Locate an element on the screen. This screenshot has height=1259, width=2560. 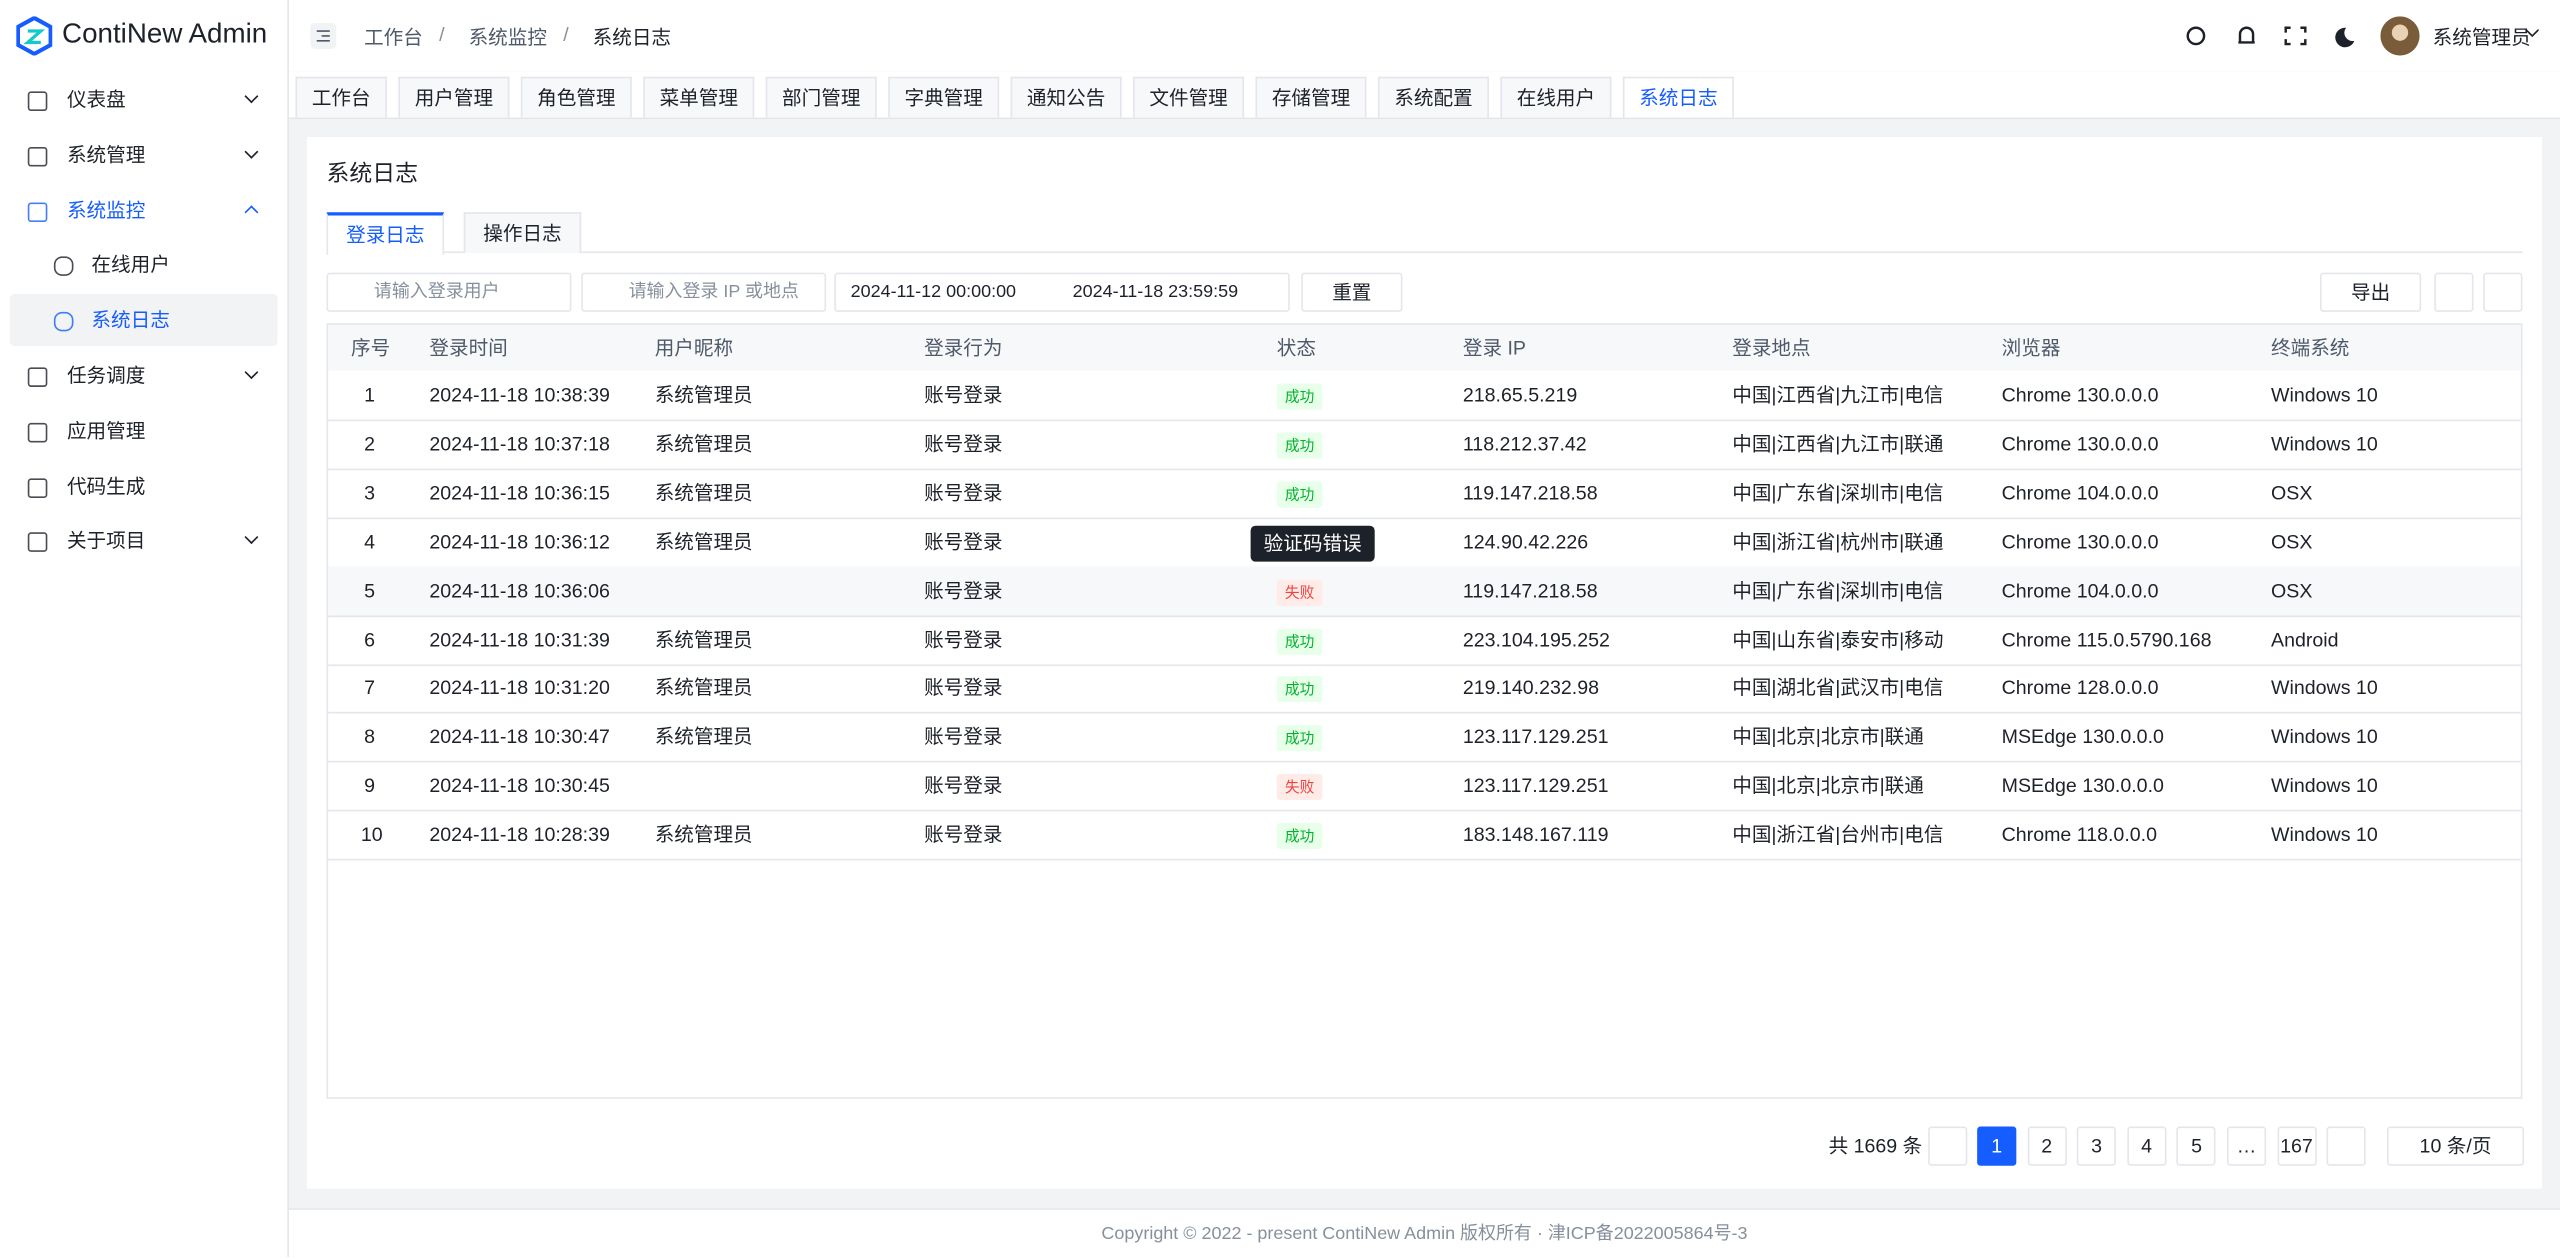
subtab: 操作日志 is located at coordinates (522, 233).